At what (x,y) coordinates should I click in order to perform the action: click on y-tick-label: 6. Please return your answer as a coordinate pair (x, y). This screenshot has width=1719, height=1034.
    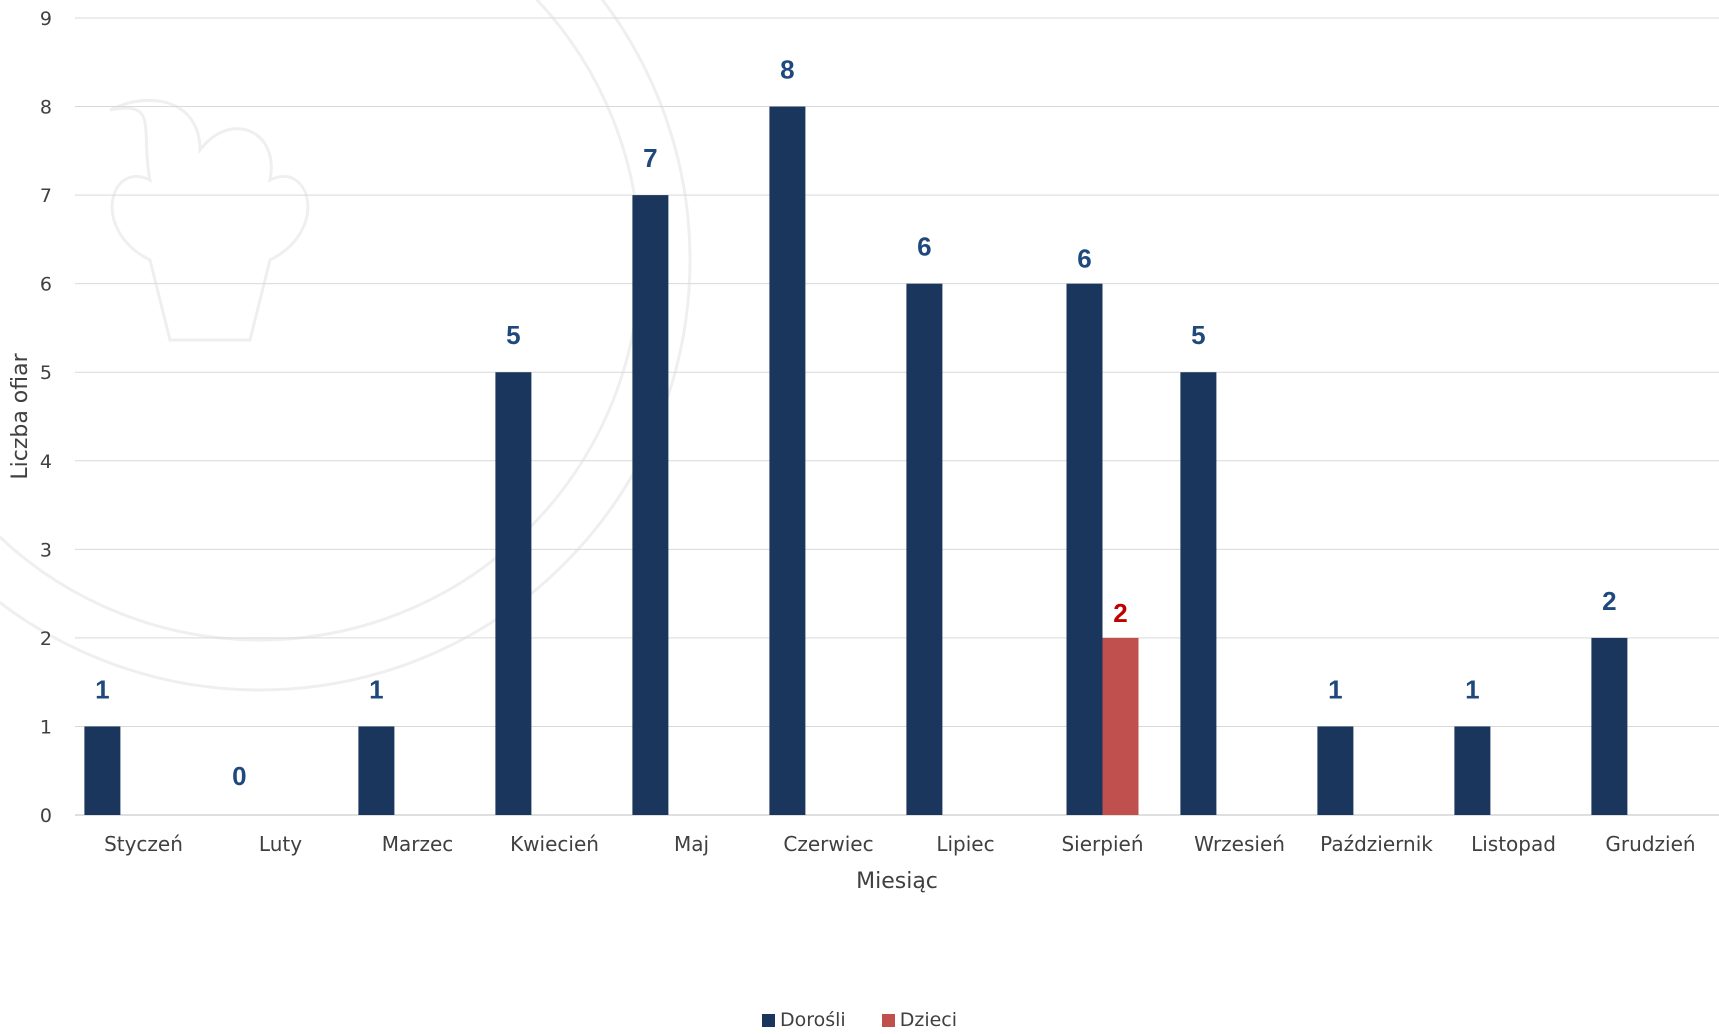
    Looking at the image, I should click on (46, 285).